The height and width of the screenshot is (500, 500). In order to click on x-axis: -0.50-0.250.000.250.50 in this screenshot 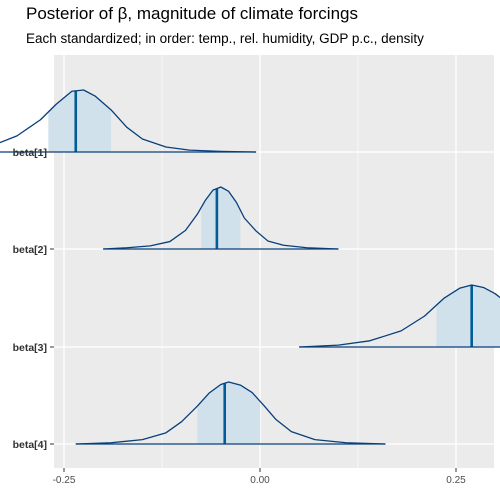, I will do `click(259, 477)`.